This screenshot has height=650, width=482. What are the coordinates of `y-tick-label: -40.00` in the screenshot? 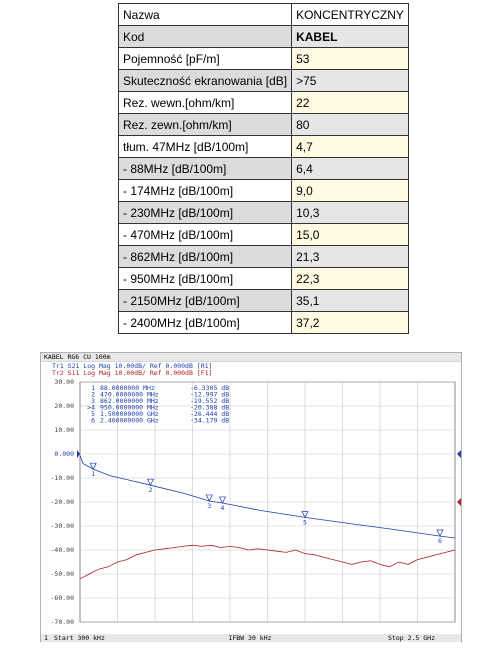 It's located at (63, 550).